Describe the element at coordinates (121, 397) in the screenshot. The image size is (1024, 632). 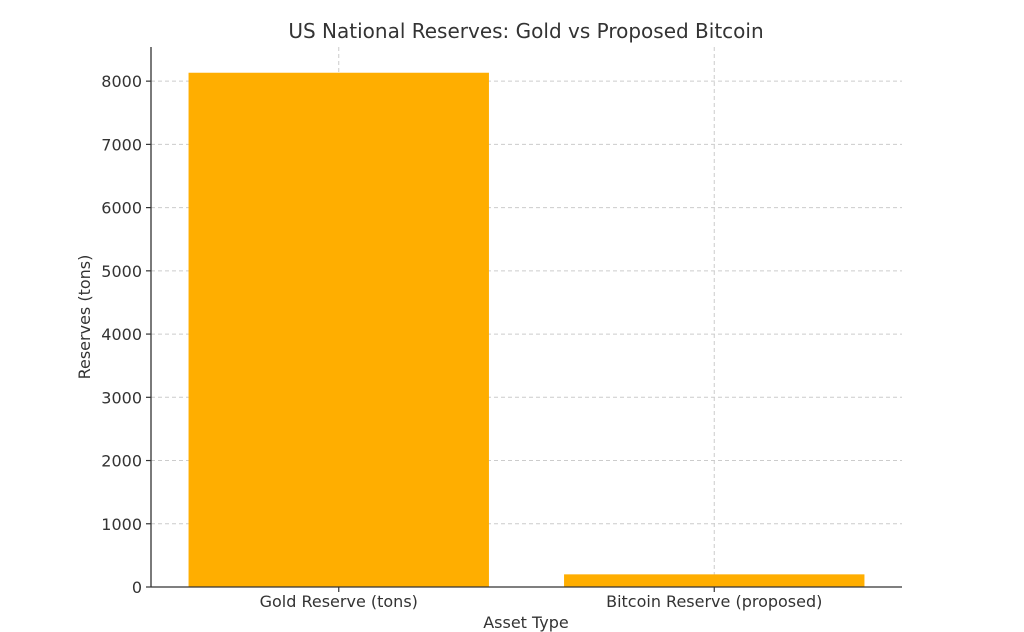
I see `y-tick-label: 3000` at that location.